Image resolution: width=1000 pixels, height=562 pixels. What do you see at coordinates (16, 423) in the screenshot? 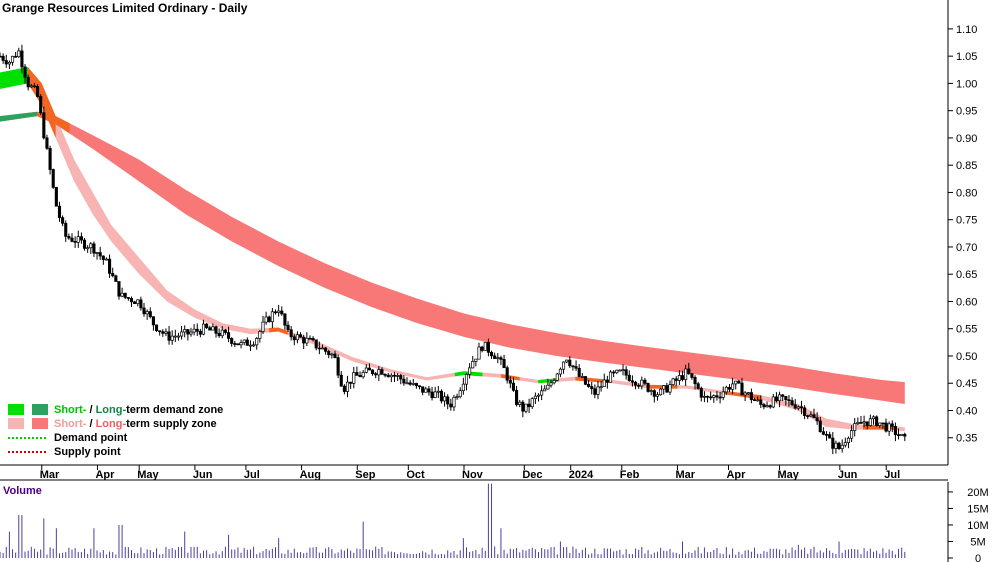
I see `legend-swatch-short` at bounding box center [16, 423].